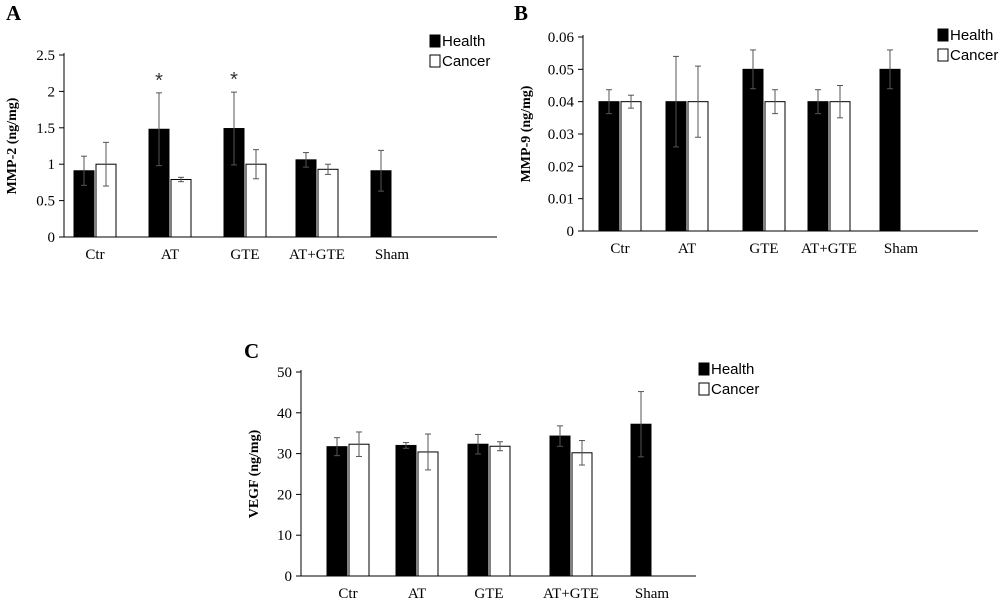 This screenshot has width=1000, height=608. Describe the element at coordinates (45, 56) in the screenshot. I see `y-tick-label: 2.5` at that location.